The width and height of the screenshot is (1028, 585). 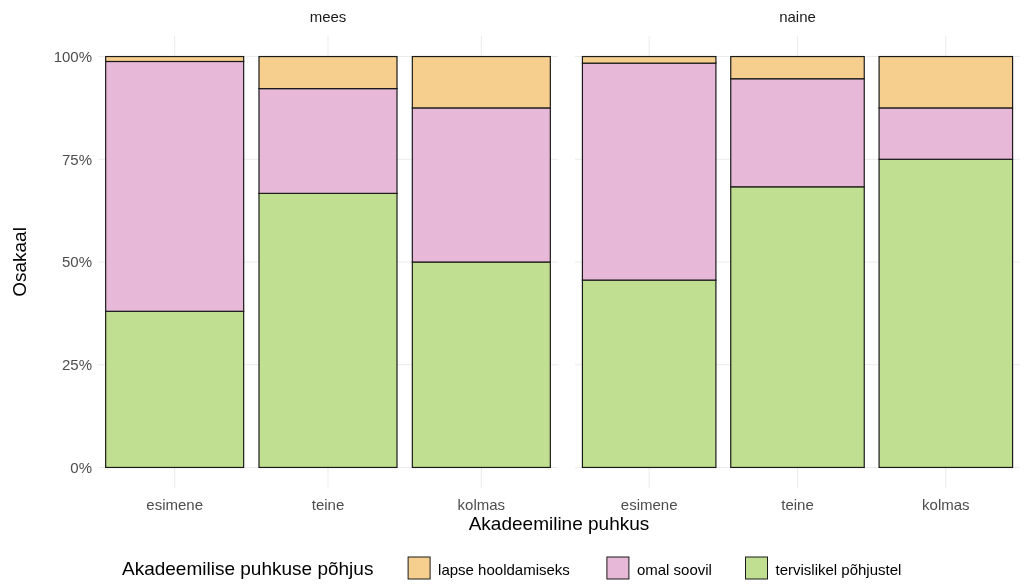 What do you see at coordinates (328, 16) in the screenshot?
I see `chart-title: mees` at bounding box center [328, 16].